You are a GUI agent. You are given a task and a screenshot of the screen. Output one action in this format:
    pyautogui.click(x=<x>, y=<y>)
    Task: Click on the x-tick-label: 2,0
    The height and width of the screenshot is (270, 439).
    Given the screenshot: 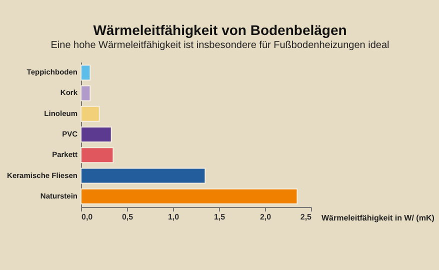 What is the action you would take?
    pyautogui.click(x=266, y=217)
    